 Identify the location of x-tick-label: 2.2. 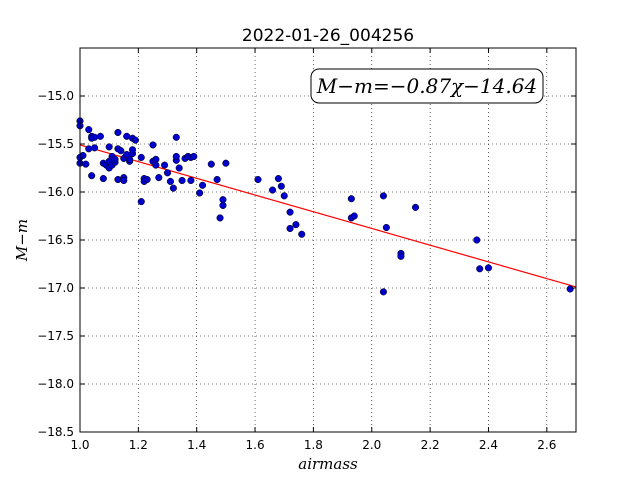
(430, 445).